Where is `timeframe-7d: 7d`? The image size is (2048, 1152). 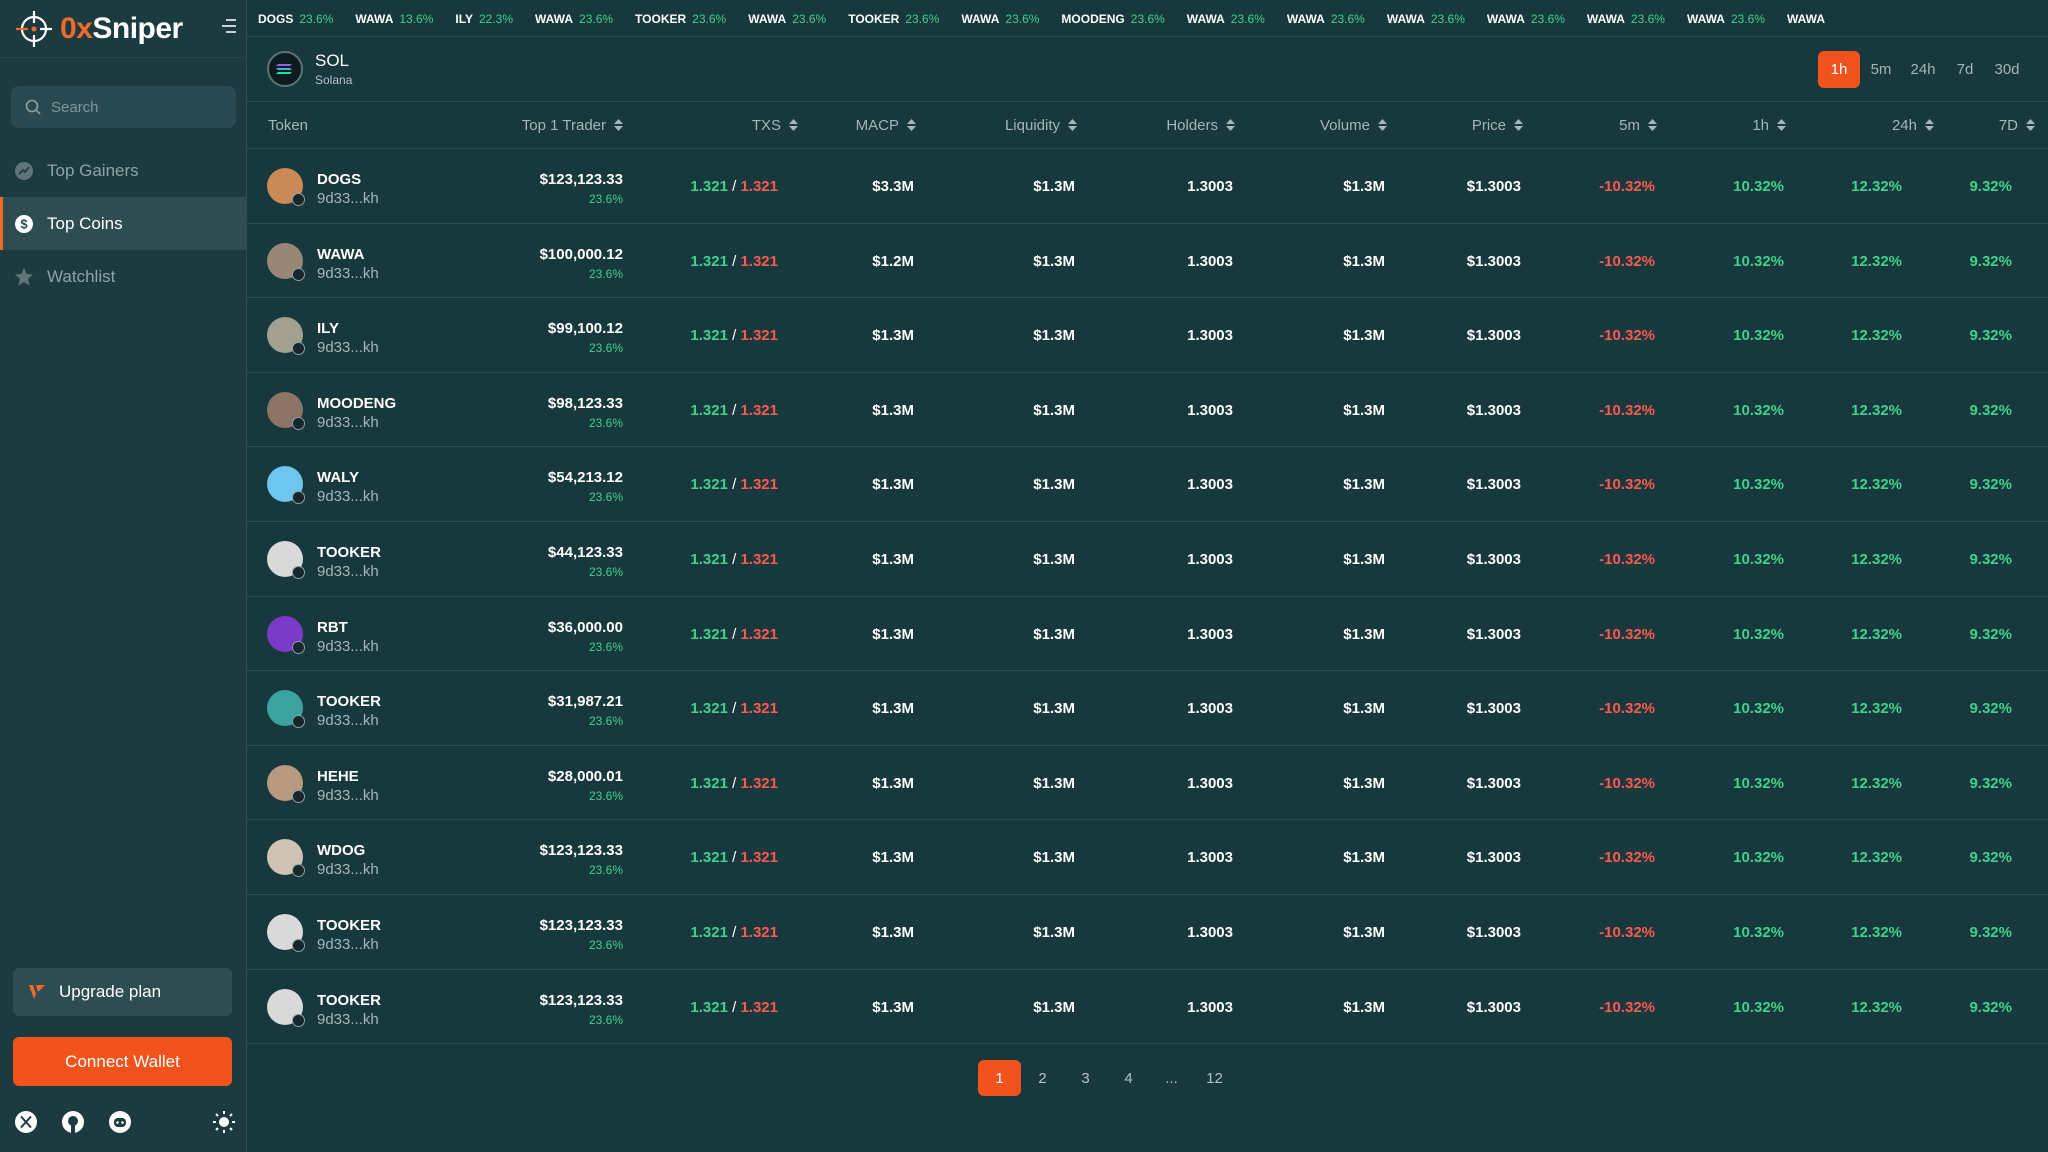 timeframe-7d: 7d is located at coordinates (1965, 69).